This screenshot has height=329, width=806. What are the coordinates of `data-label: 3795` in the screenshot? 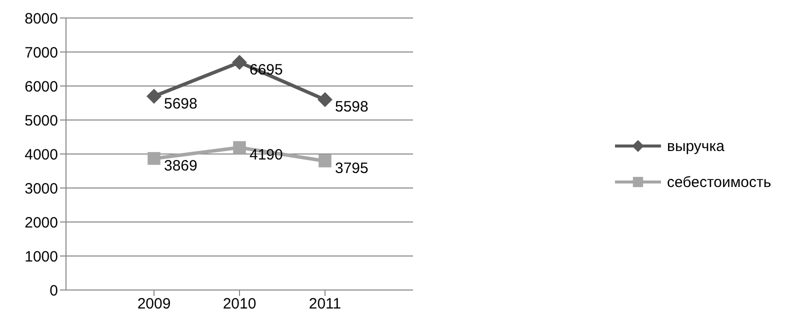 It's located at (351, 168).